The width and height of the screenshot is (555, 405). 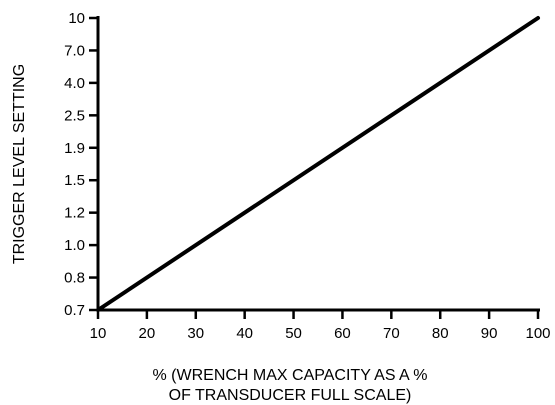 What do you see at coordinates (391, 333) in the screenshot?
I see `x-tick-label: 70` at bounding box center [391, 333].